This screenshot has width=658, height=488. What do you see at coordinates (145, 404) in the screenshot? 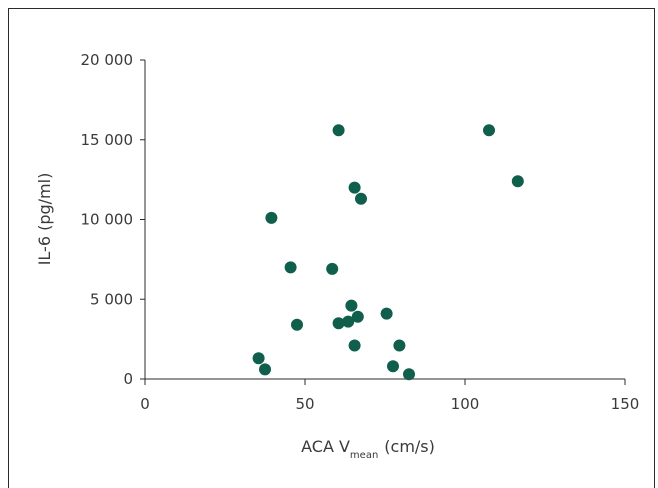
I see `x-tick-label: 0` at bounding box center [145, 404].